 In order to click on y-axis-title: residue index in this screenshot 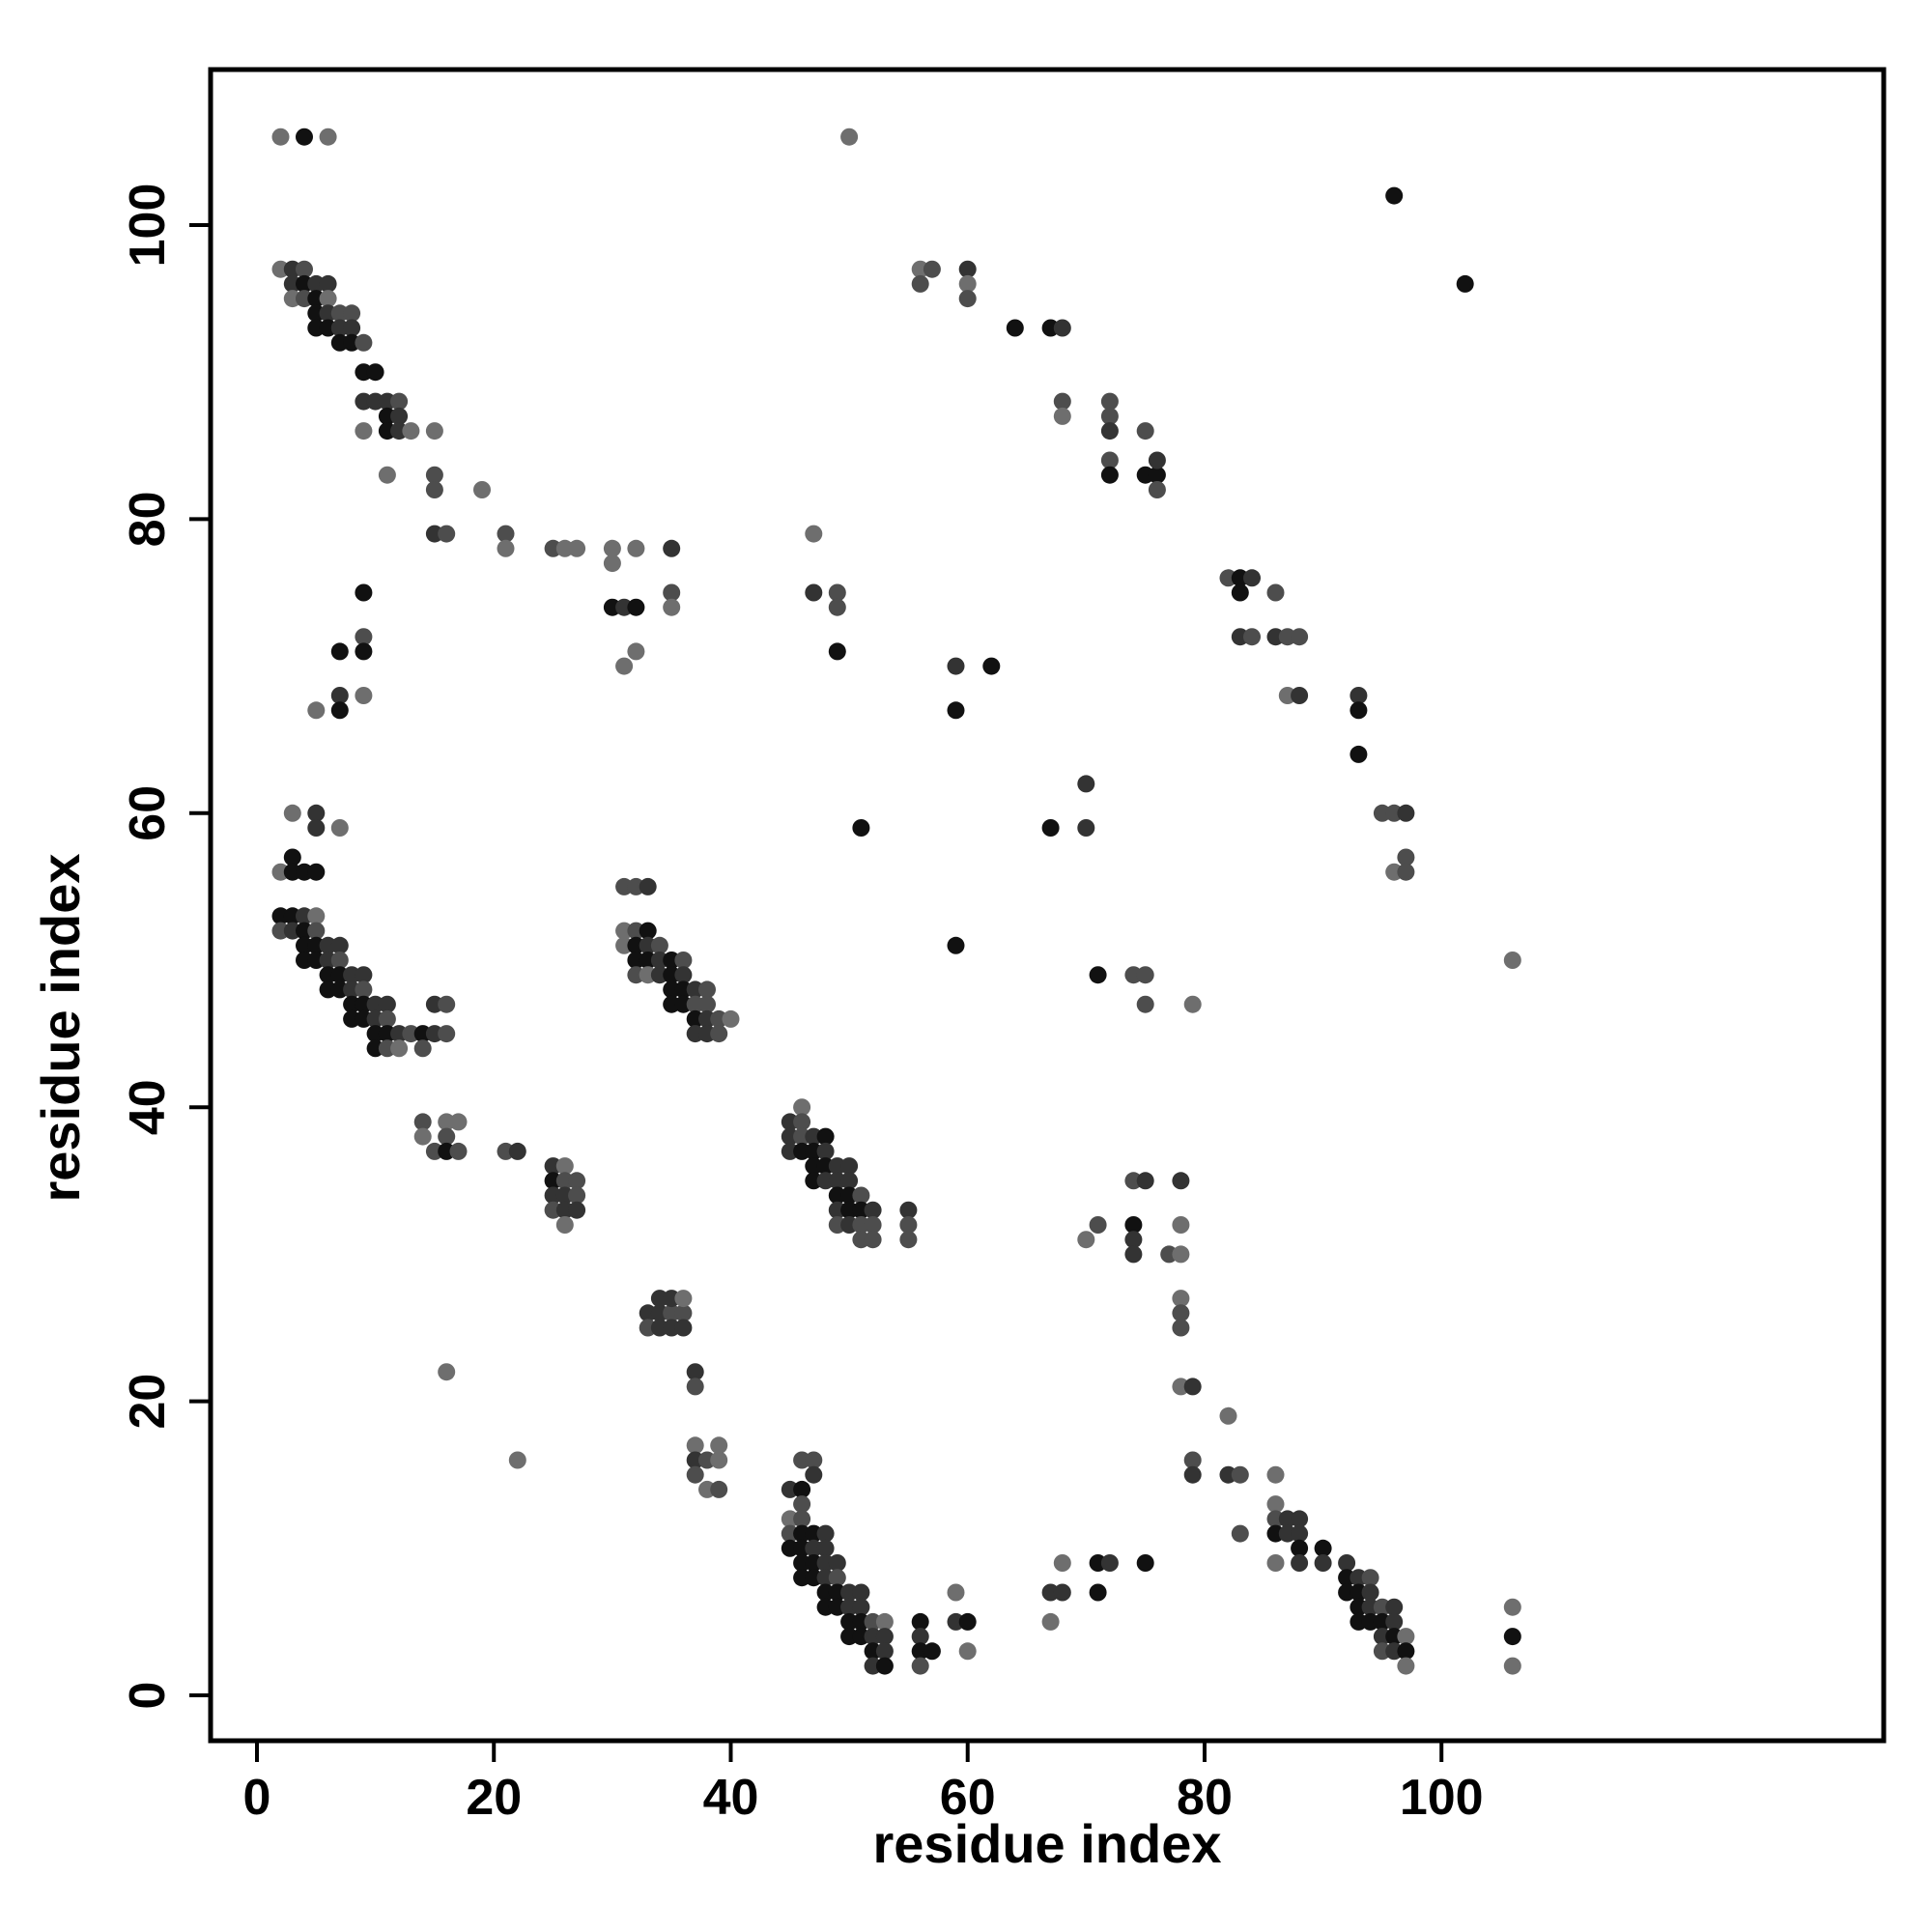, I will do `click(60, 1027)`.